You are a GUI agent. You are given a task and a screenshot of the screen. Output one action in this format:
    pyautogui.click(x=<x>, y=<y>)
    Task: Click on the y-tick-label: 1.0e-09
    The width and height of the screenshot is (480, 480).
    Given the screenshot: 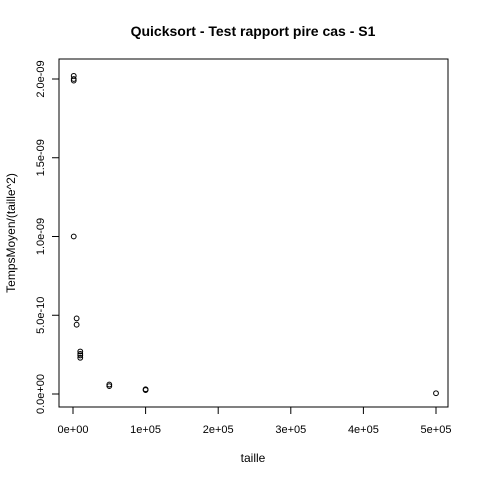 What is the action you would take?
    pyautogui.click(x=41, y=236)
    